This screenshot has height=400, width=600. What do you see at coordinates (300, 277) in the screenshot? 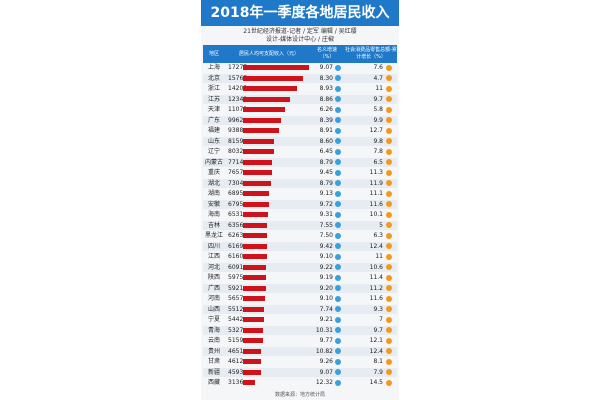
I see `table-row: 陕西 5975 9.19 11.4` at bounding box center [300, 277].